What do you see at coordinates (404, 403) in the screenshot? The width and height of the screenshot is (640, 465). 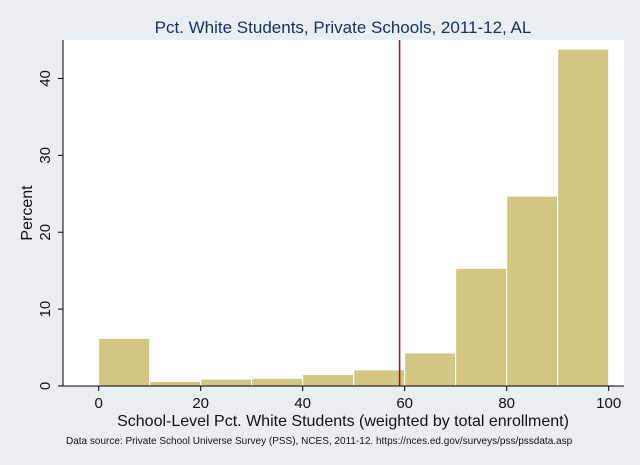 I see `x-tick-label: 60` at bounding box center [404, 403].